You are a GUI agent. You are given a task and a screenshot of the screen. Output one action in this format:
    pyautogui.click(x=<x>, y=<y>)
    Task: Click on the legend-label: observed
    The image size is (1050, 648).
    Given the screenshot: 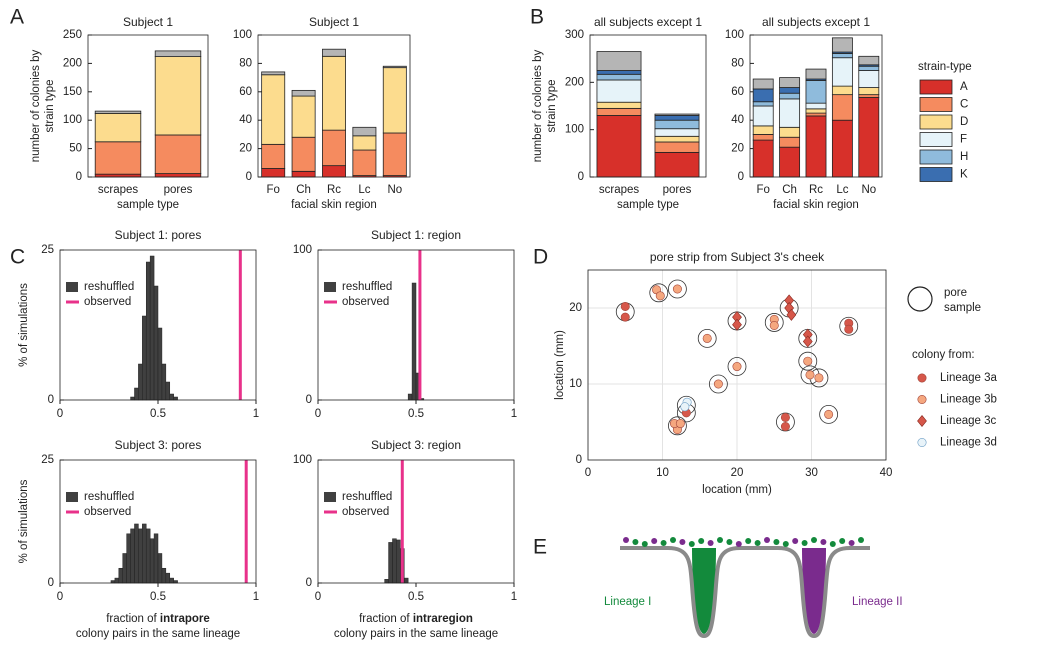 What is the action you would take?
    pyautogui.click(x=365, y=302)
    